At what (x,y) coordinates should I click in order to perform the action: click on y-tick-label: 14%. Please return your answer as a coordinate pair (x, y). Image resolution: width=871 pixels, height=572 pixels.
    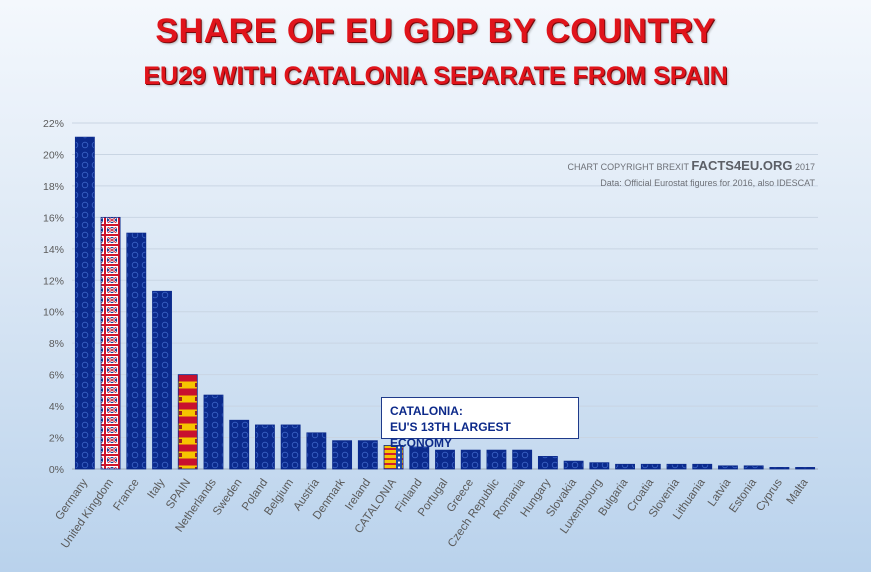
    Looking at the image, I should click on (53, 250).